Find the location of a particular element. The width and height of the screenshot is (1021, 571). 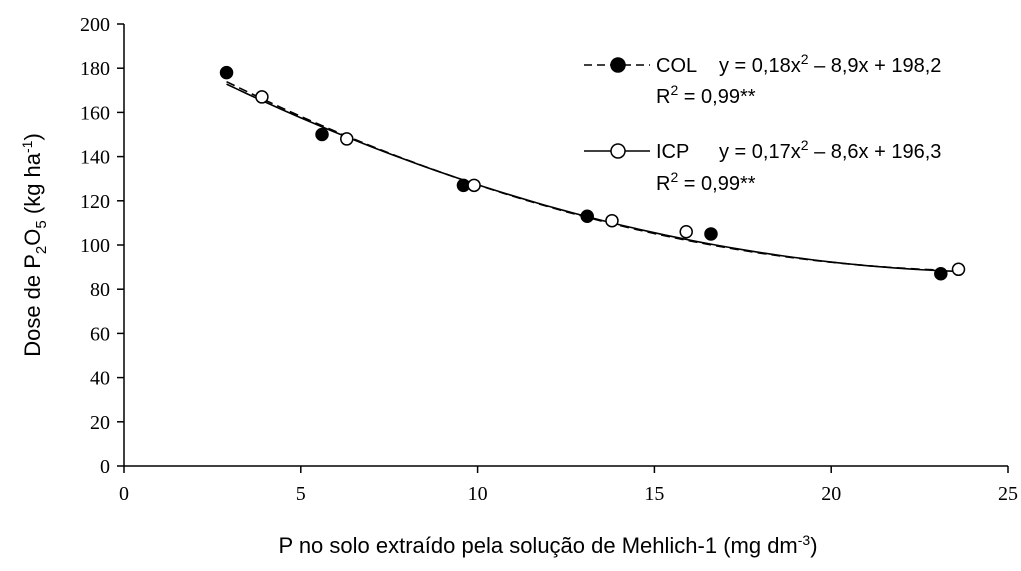

x-tick-label: 5 is located at coordinates (301, 494).